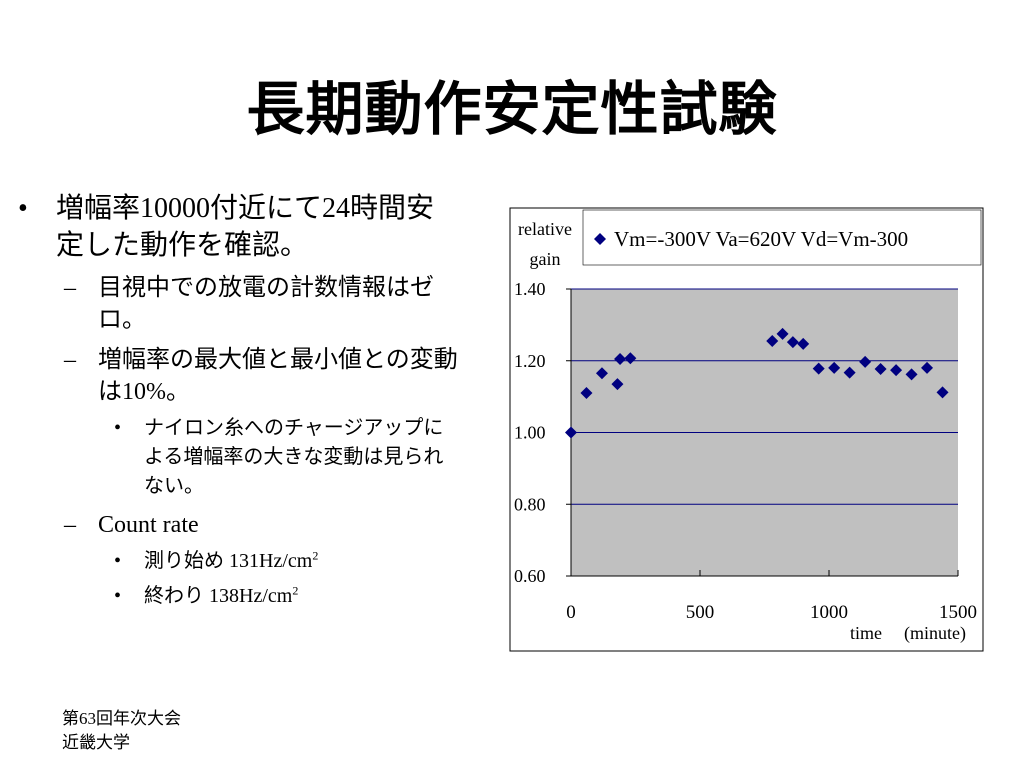 The width and height of the screenshot is (1024, 768). Describe the element at coordinates (294, 457) in the screenshot. I see `sub-sub-bullet-text: ナイロン糸へのチャージアップによる増幅率の大きな変動は見られない。` at that location.